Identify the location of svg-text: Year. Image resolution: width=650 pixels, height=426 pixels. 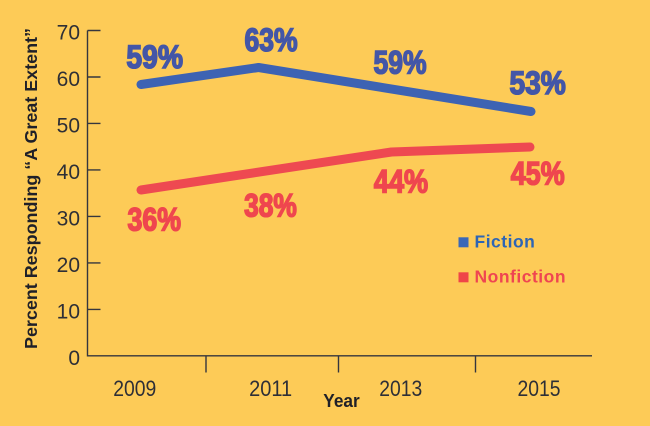
(341, 400).